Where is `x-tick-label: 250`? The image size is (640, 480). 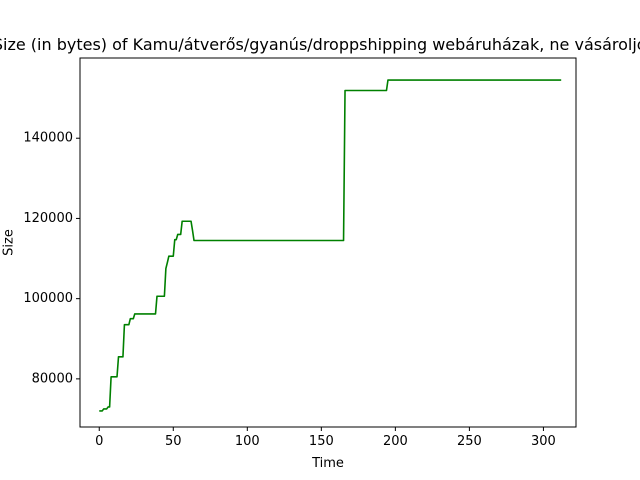
x-tick-label: 250 is located at coordinates (469, 441).